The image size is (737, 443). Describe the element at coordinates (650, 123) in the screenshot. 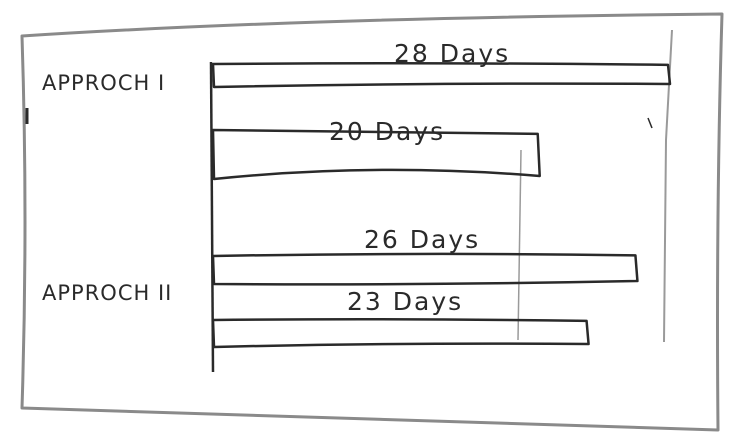

I see `stray-mark` at that location.